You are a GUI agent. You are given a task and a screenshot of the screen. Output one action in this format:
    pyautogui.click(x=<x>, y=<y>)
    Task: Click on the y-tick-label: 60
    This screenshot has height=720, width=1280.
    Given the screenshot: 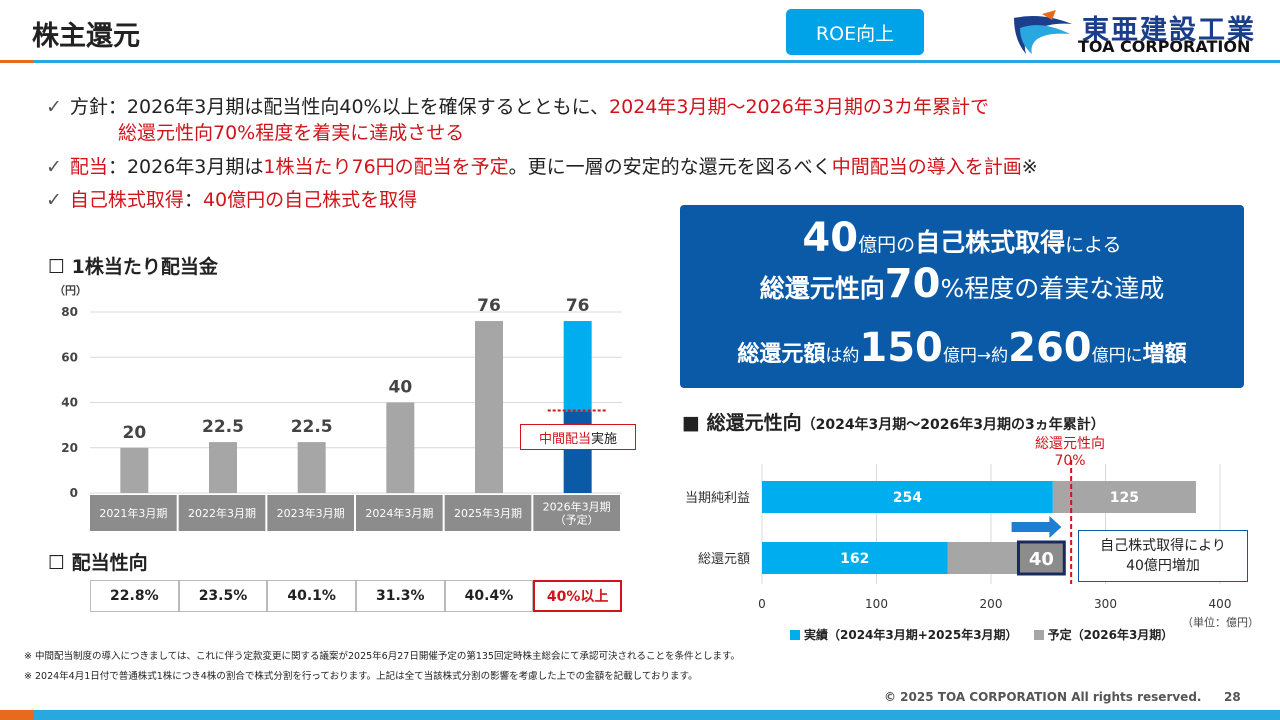 What is the action you would take?
    pyautogui.click(x=69, y=357)
    